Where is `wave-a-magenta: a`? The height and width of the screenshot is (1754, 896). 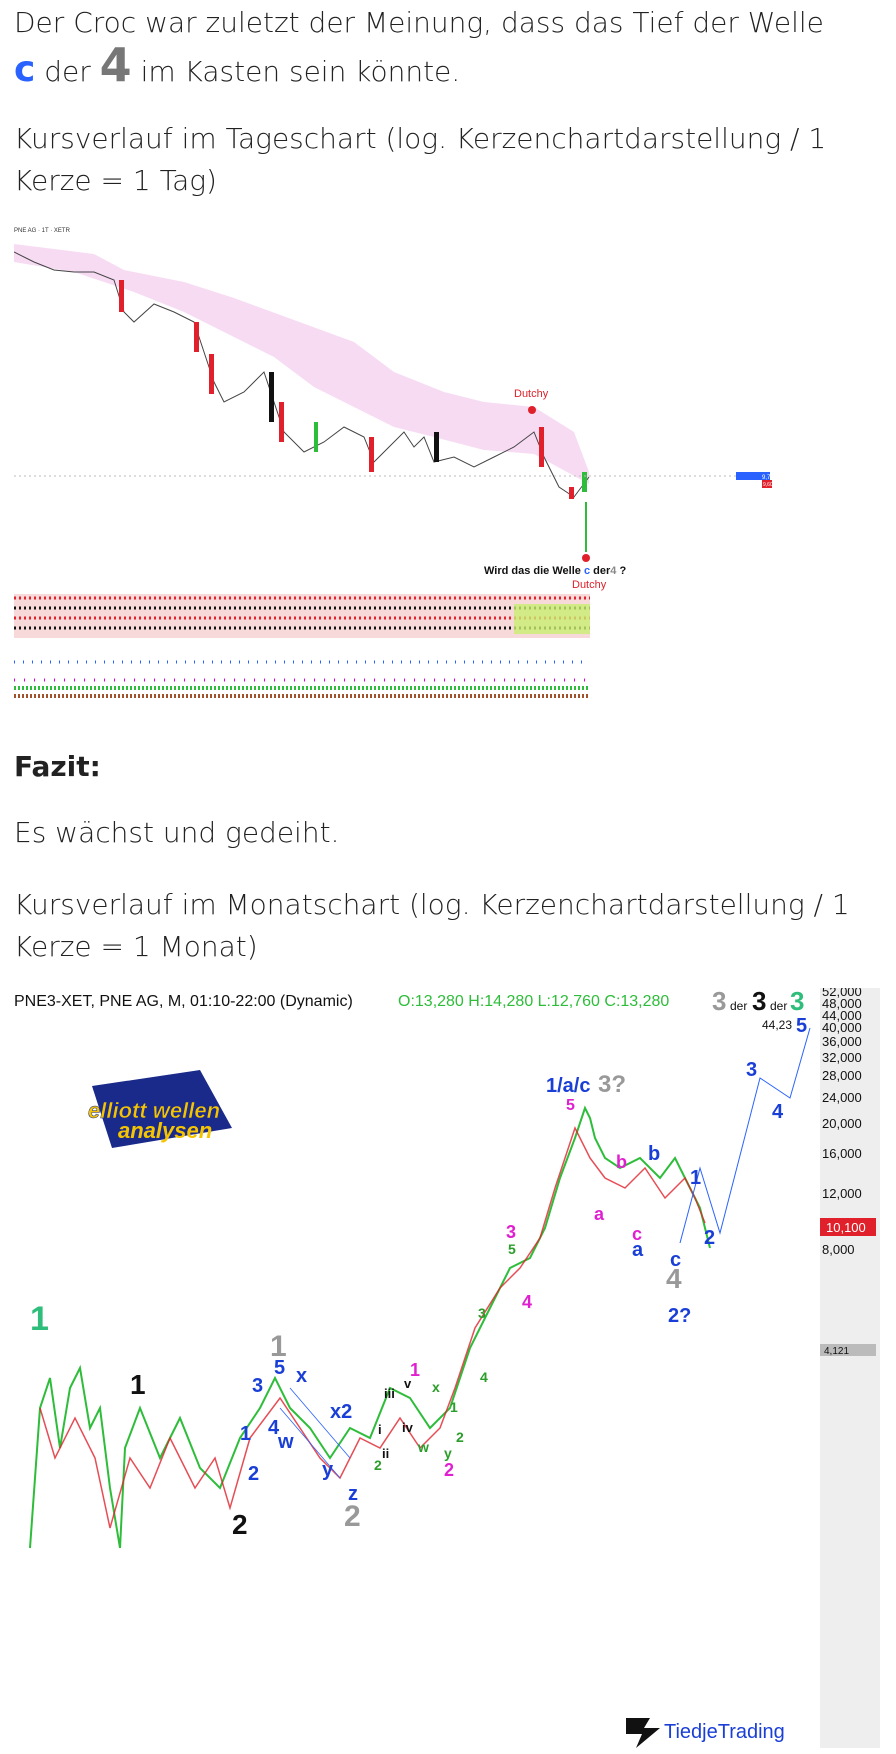
wave-a-magenta: a is located at coordinates (599, 1214).